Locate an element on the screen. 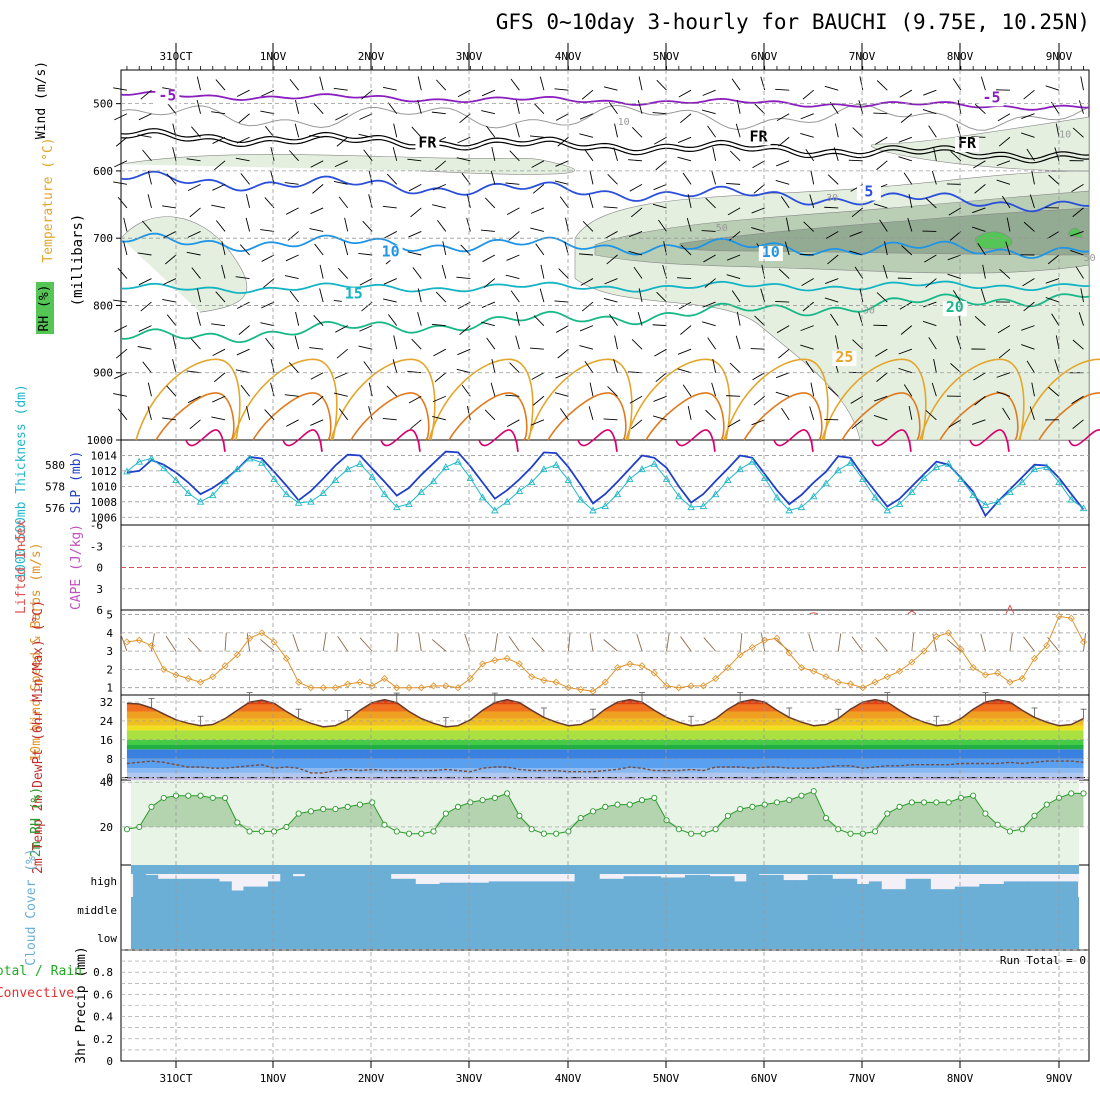  thickness-tick-label: 576 is located at coordinates (55, 508).